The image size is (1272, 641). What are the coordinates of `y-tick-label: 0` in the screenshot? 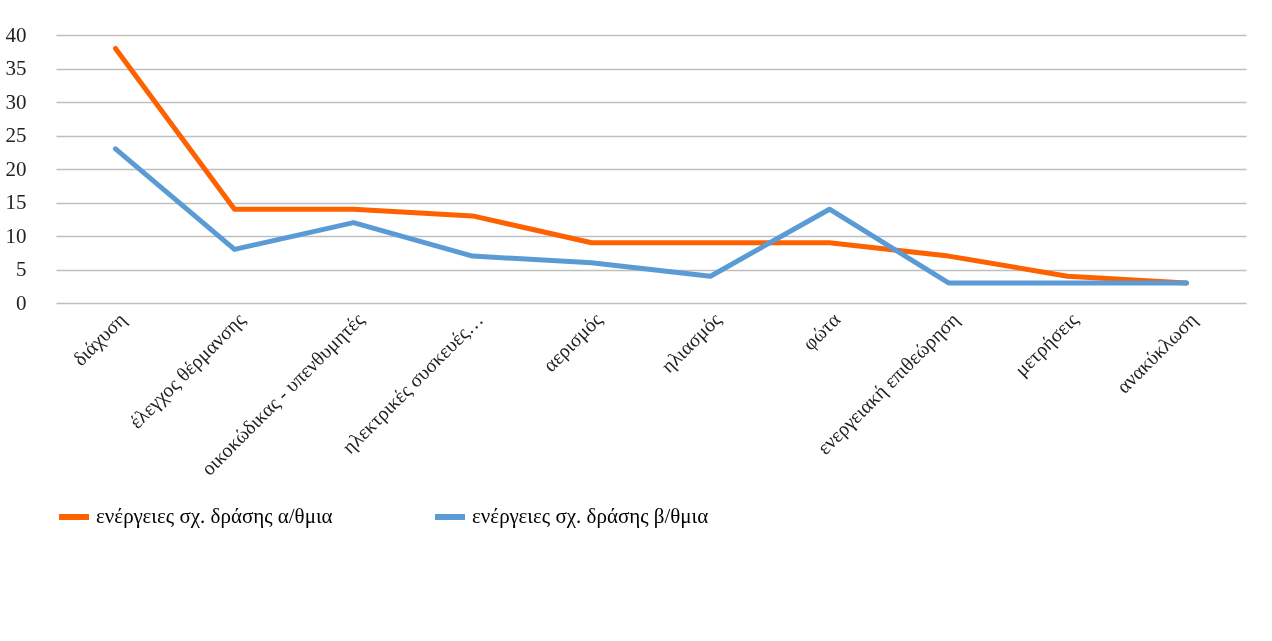 It's located at (21, 302).